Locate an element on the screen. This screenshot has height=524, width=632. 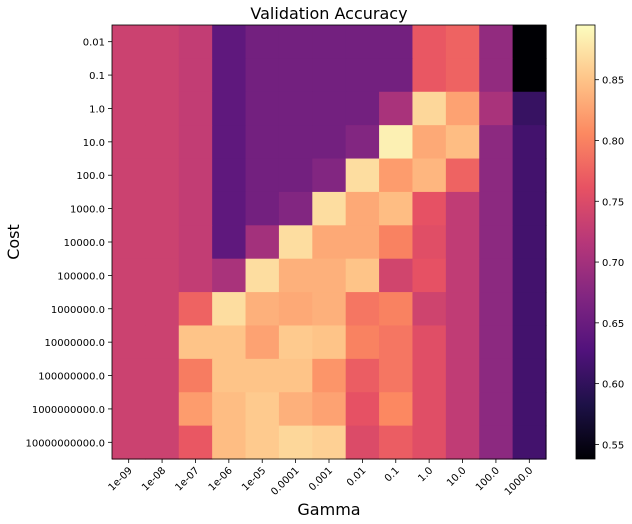
x-tick-label: 1e-07 is located at coordinates (187, 479).